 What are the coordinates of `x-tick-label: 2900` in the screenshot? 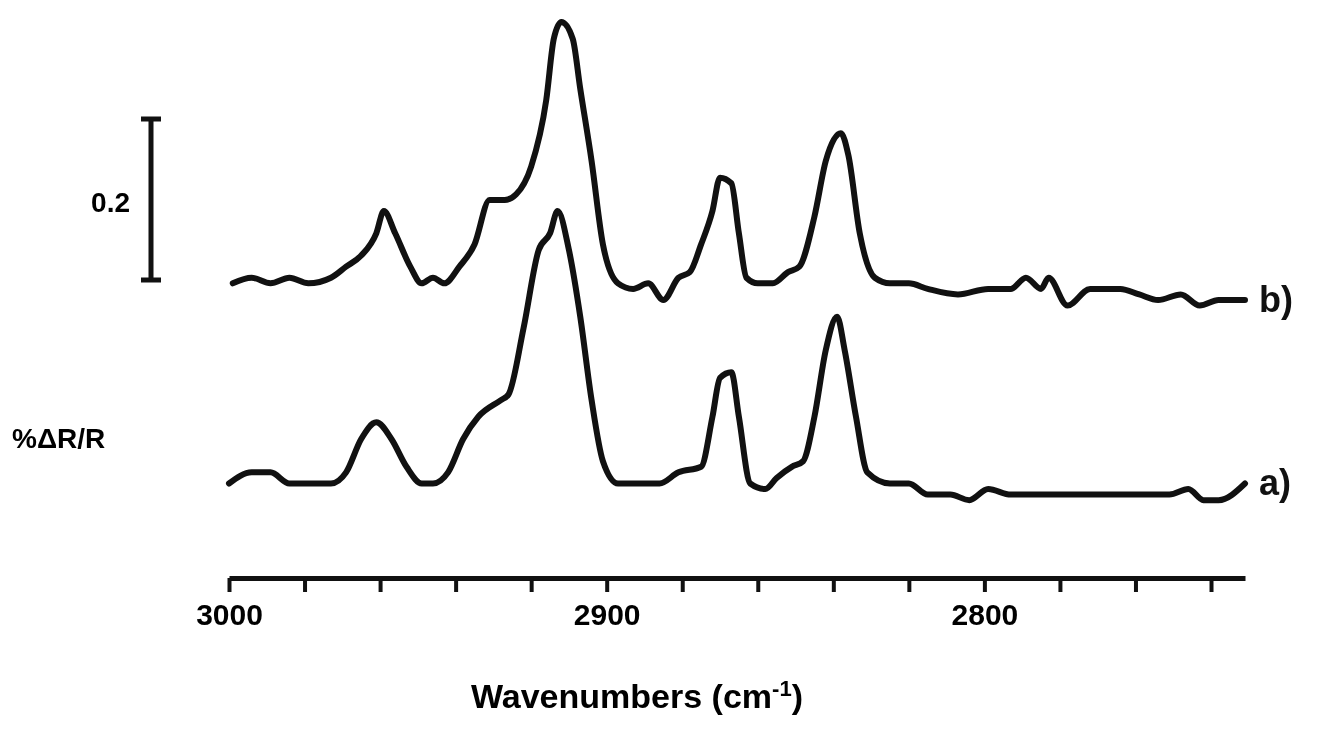 It's located at (607, 615).